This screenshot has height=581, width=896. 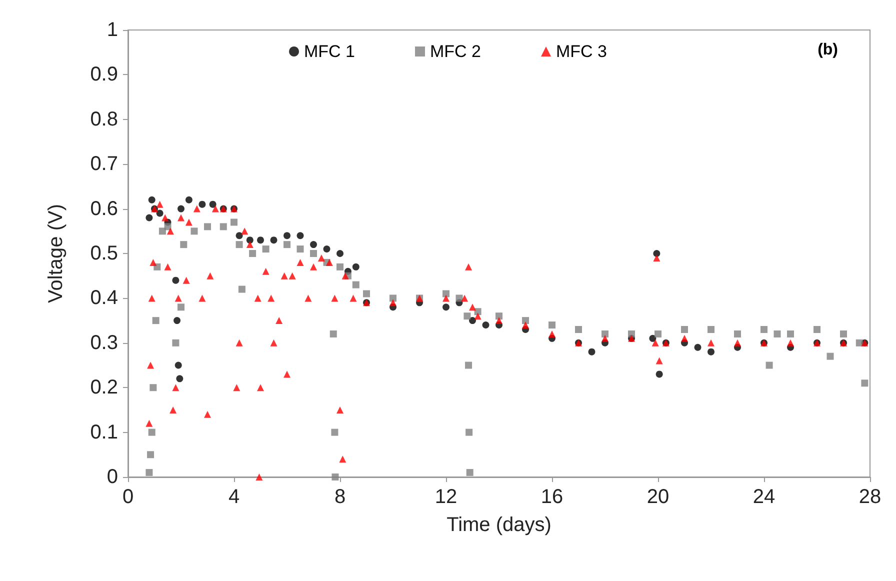 I want to click on y-tick-label: 0.6, so click(x=104, y=209).